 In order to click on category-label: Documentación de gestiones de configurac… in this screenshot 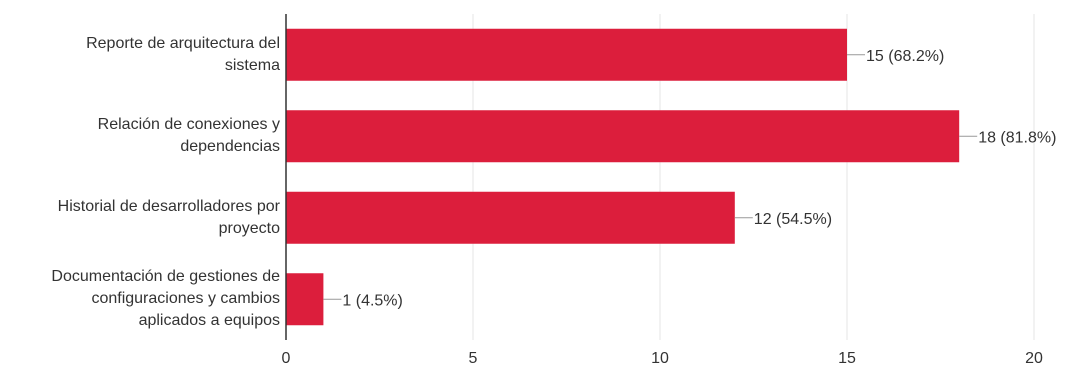, I will do `click(165, 299)`.